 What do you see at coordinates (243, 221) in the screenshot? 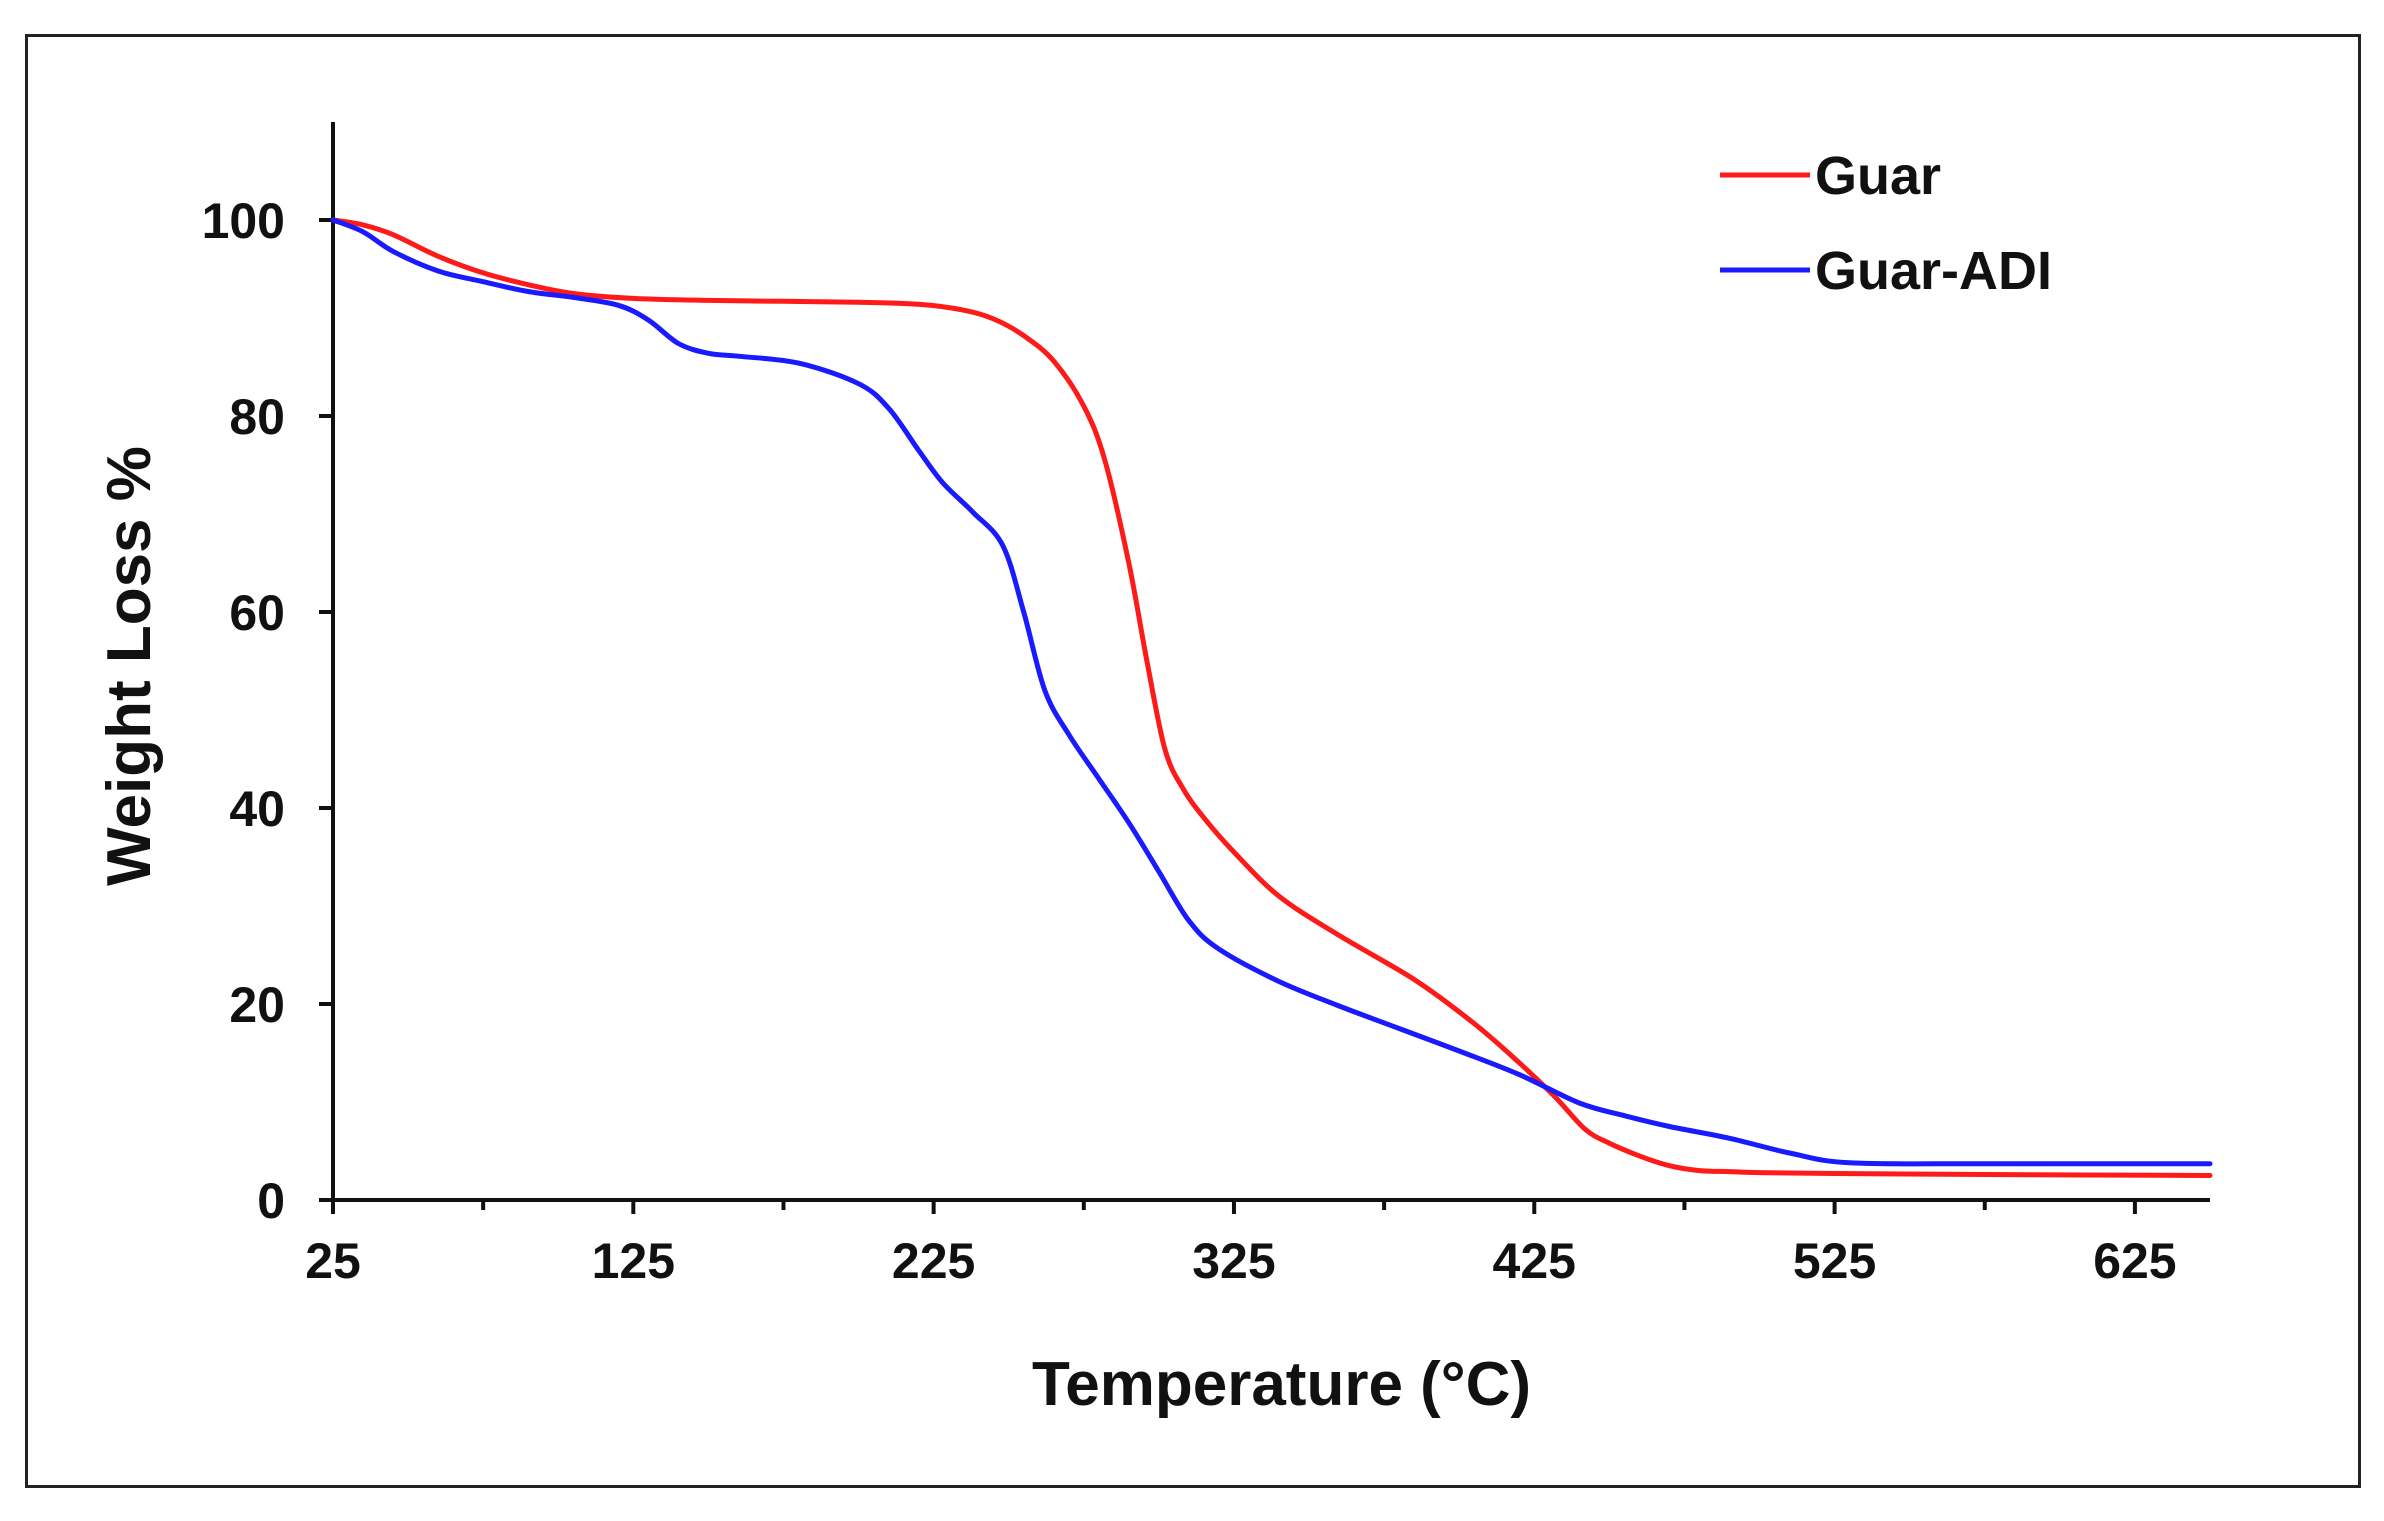
I see `y-tick-label-100: 100` at bounding box center [243, 221].